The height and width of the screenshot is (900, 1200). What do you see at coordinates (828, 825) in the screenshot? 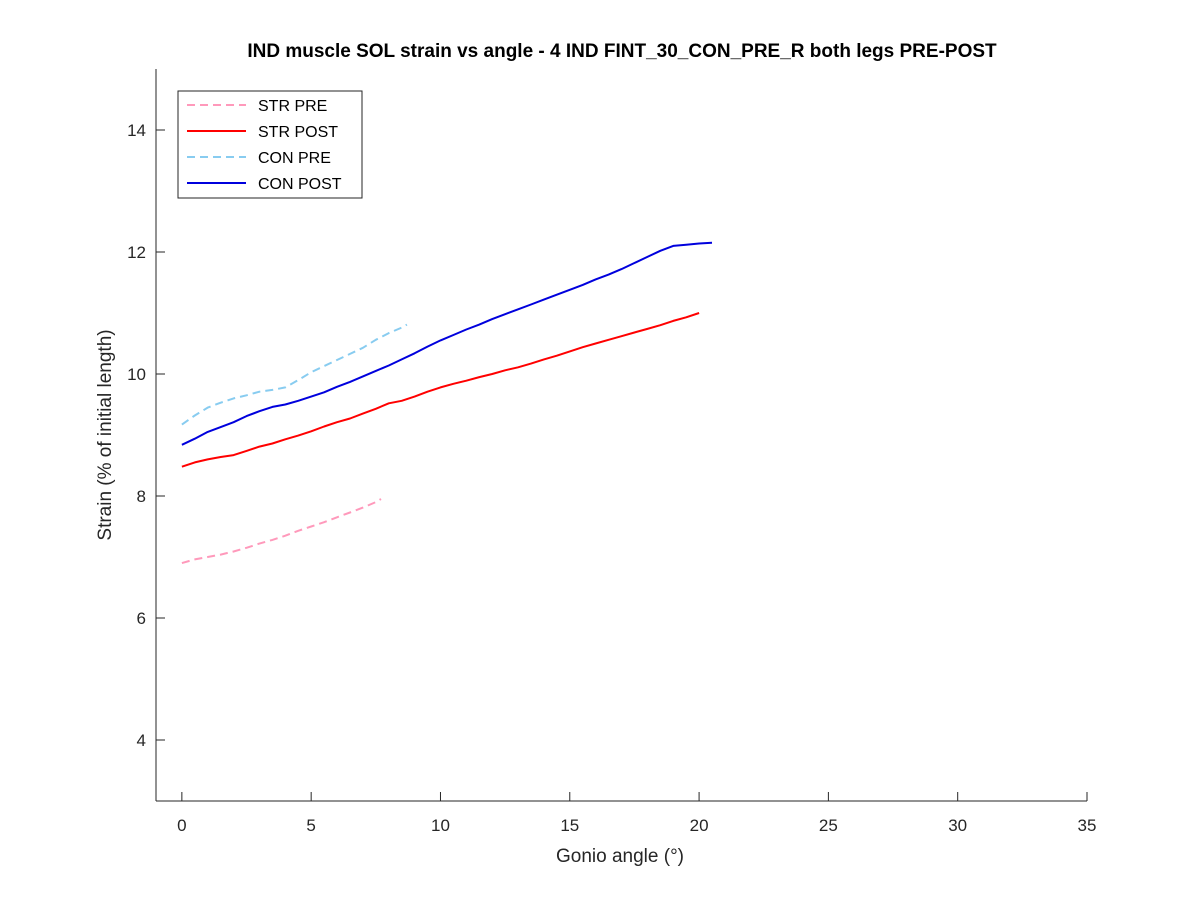
I see `x-tick-label: 25` at bounding box center [828, 825].